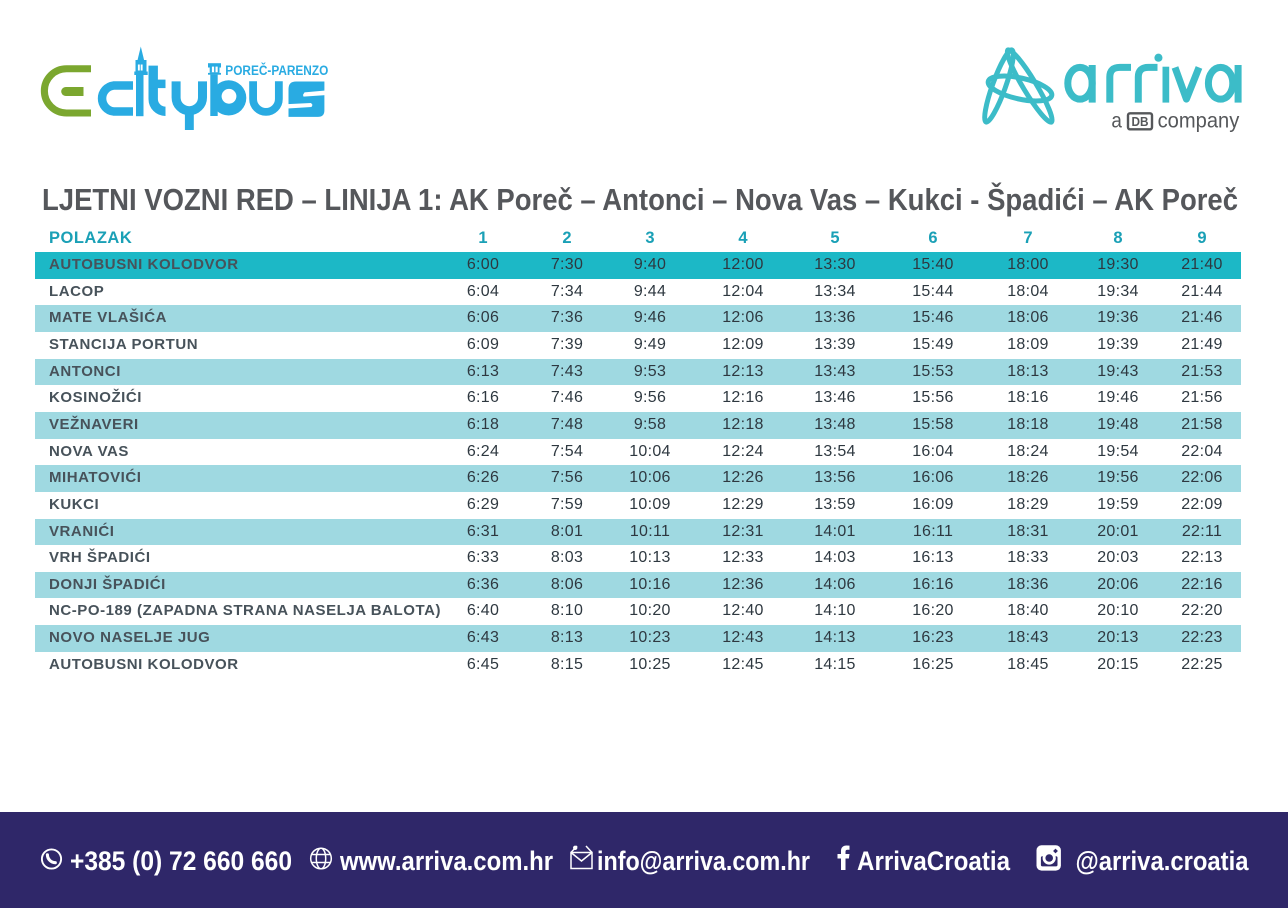 Image resolution: width=1288 pixels, height=908 pixels. What do you see at coordinates (1116, 121) in the screenshot?
I see `svg-text: a` at bounding box center [1116, 121].